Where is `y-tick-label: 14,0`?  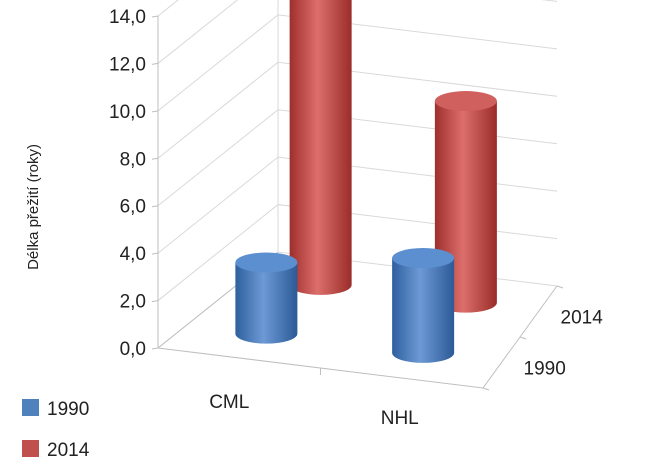 y-tick-label: 14,0 is located at coordinates (127, 17).